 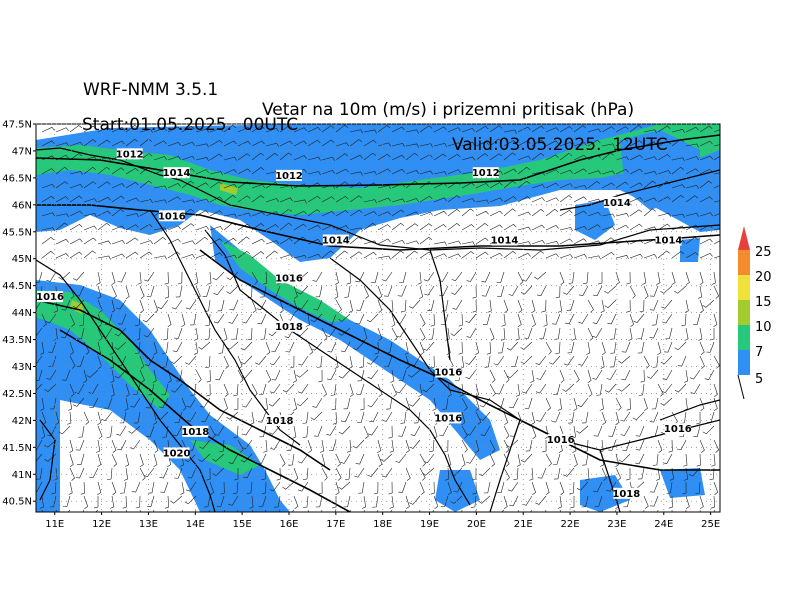 What do you see at coordinates (151, 90) in the screenshot?
I see `model-name: WRF-NMM 3.5.1` at bounding box center [151, 90].